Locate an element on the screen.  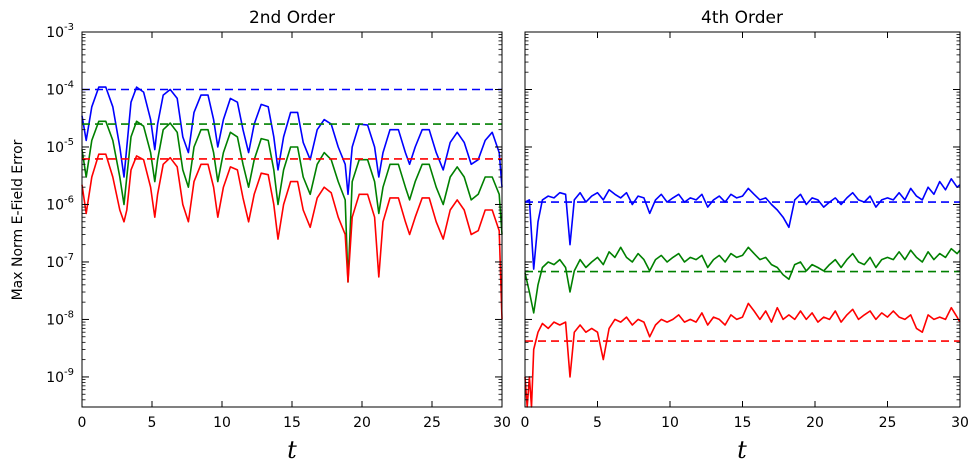
y-tick-label: 10⁻⁴ is located at coordinates (60, 88).